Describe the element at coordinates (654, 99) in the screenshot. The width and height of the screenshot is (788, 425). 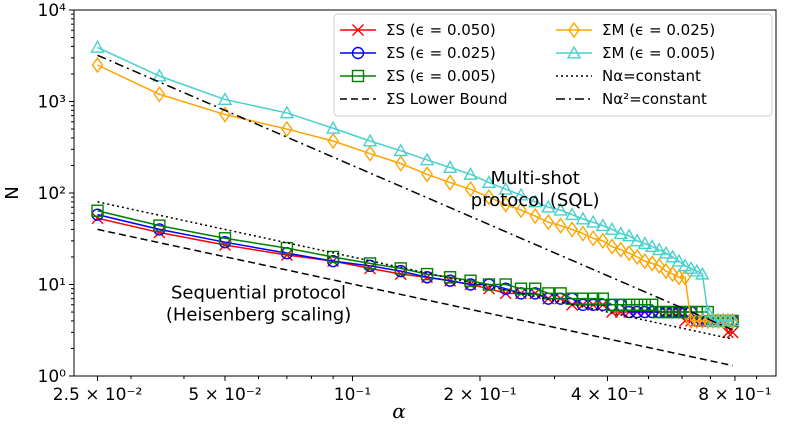
I see `legend-label: Nα²=constant` at that location.